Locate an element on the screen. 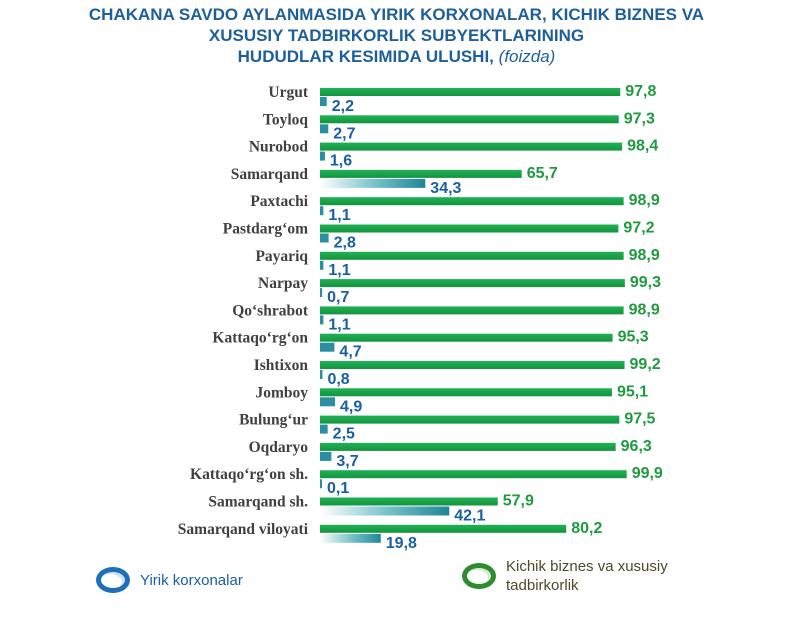 The width and height of the screenshot is (793, 628). category-label: Kattaqo‘rg‘on sh. is located at coordinates (249, 474).